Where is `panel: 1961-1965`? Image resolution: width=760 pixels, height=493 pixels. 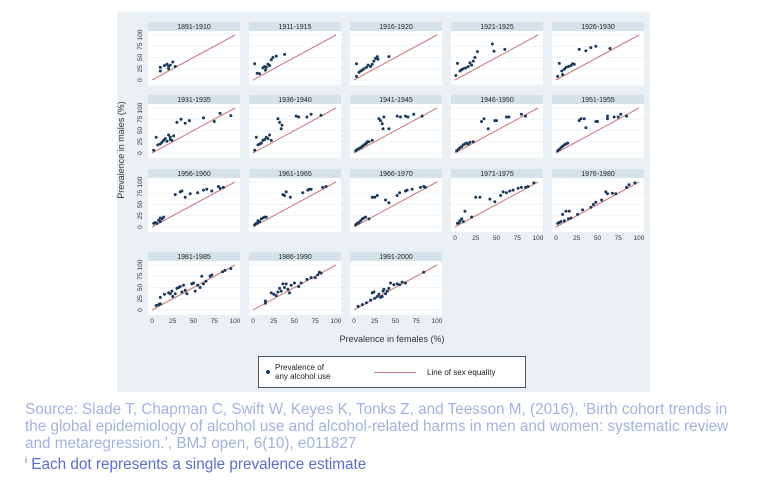
panel: 1961-1965 is located at coordinates (295, 200).